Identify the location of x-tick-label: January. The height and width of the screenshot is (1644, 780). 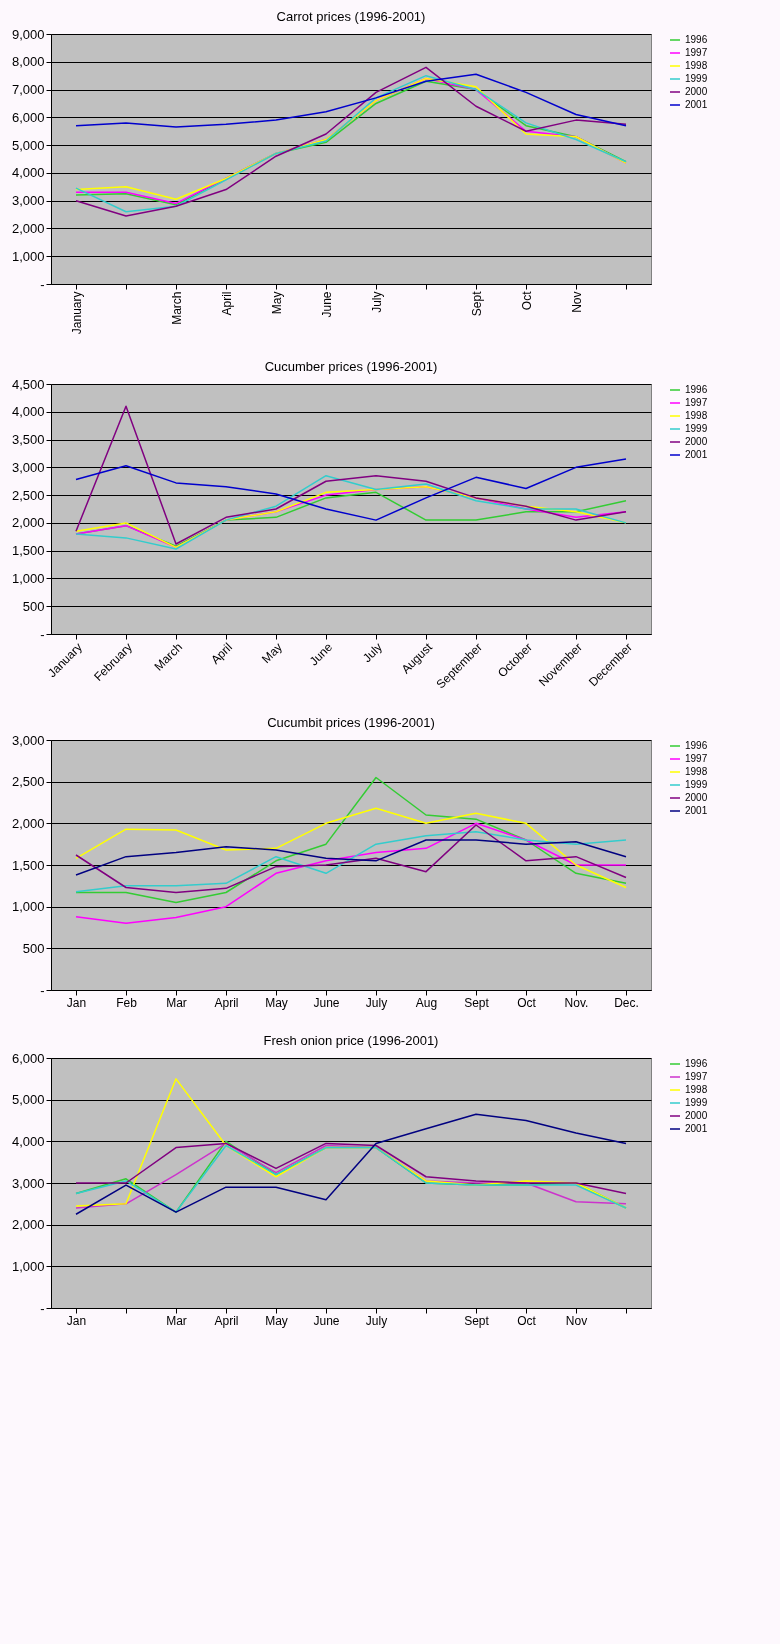
(76, 313).